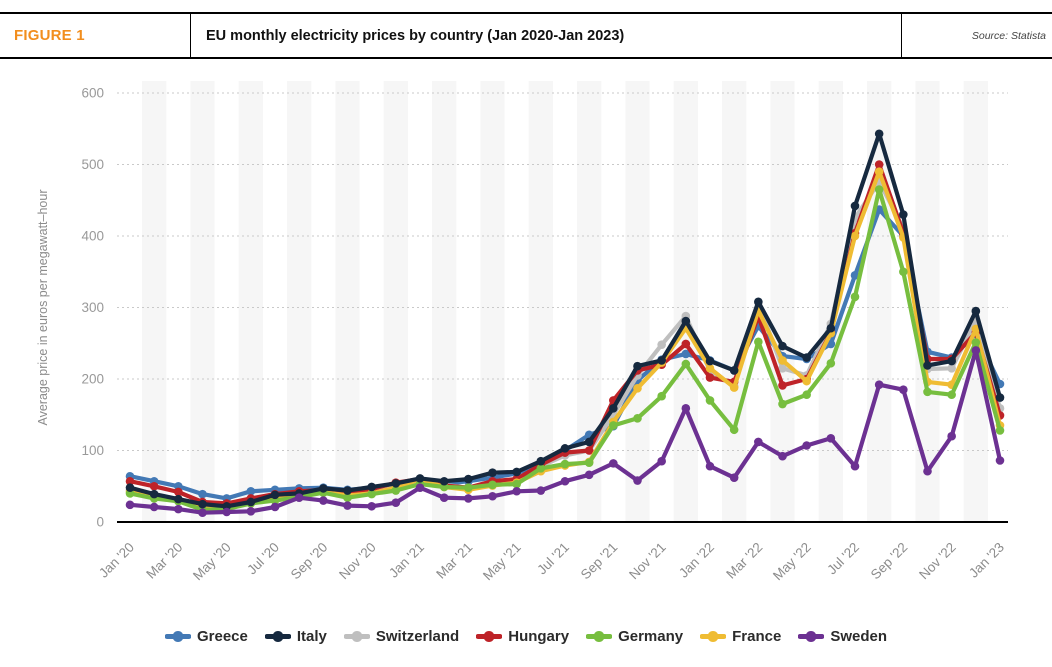 This screenshot has width=1052, height=667. Describe the element at coordinates (502, 562) in the screenshot. I see `x-tick-label: May '21` at that location.